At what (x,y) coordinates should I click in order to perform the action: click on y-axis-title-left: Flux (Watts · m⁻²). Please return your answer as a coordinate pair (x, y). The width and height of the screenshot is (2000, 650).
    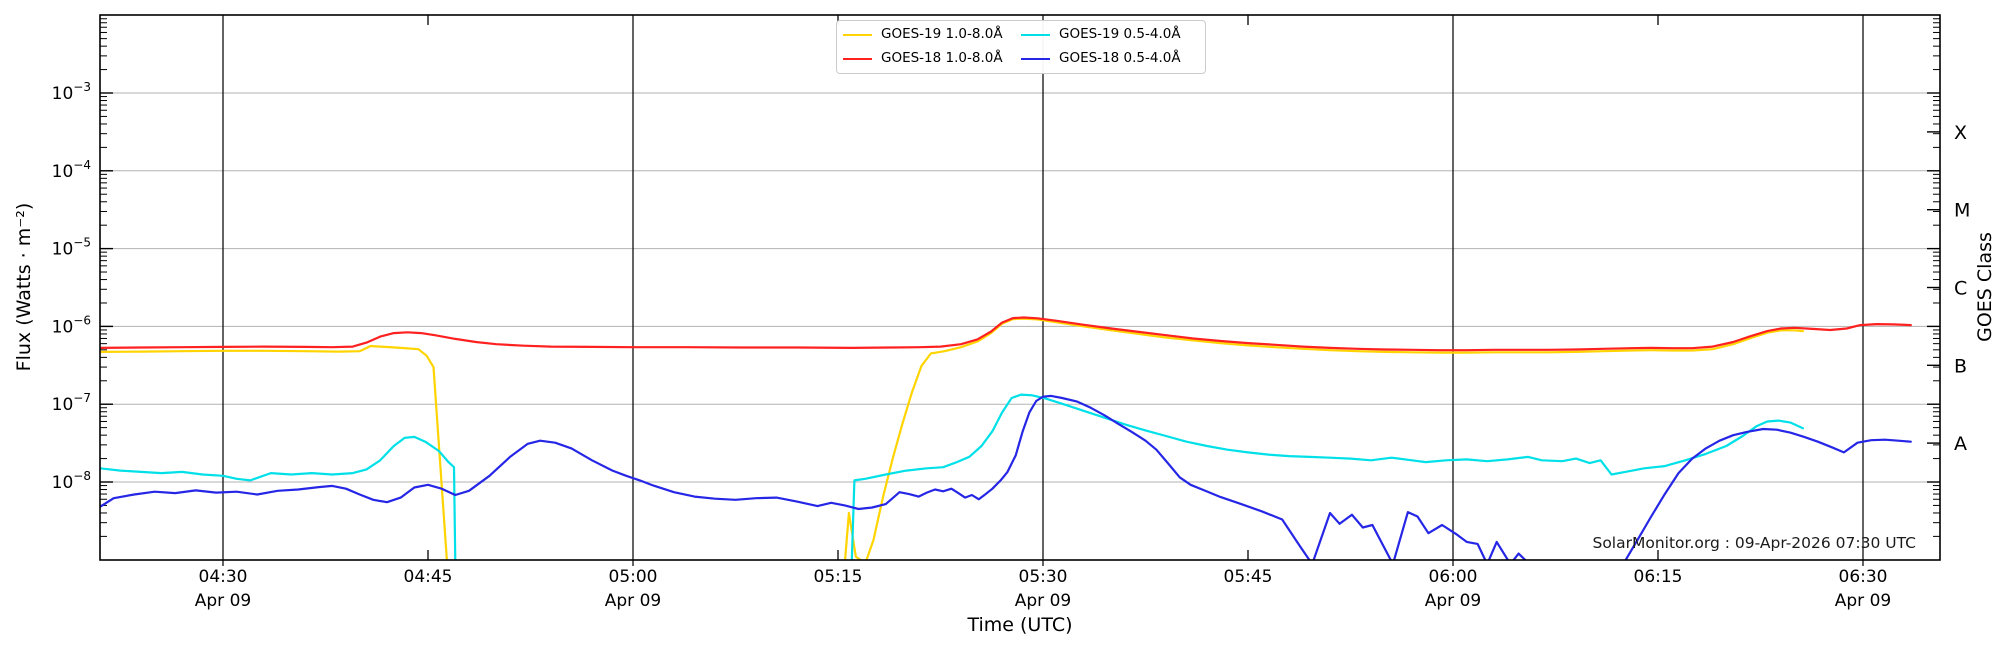
    Looking at the image, I should click on (24, 287).